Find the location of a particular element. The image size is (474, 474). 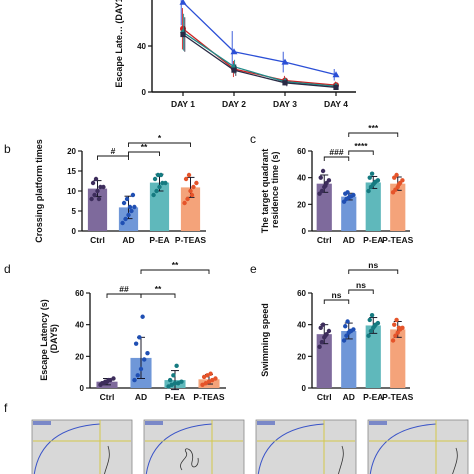

top-x-tick-label: DAY 1 is located at coordinates (183, 104).